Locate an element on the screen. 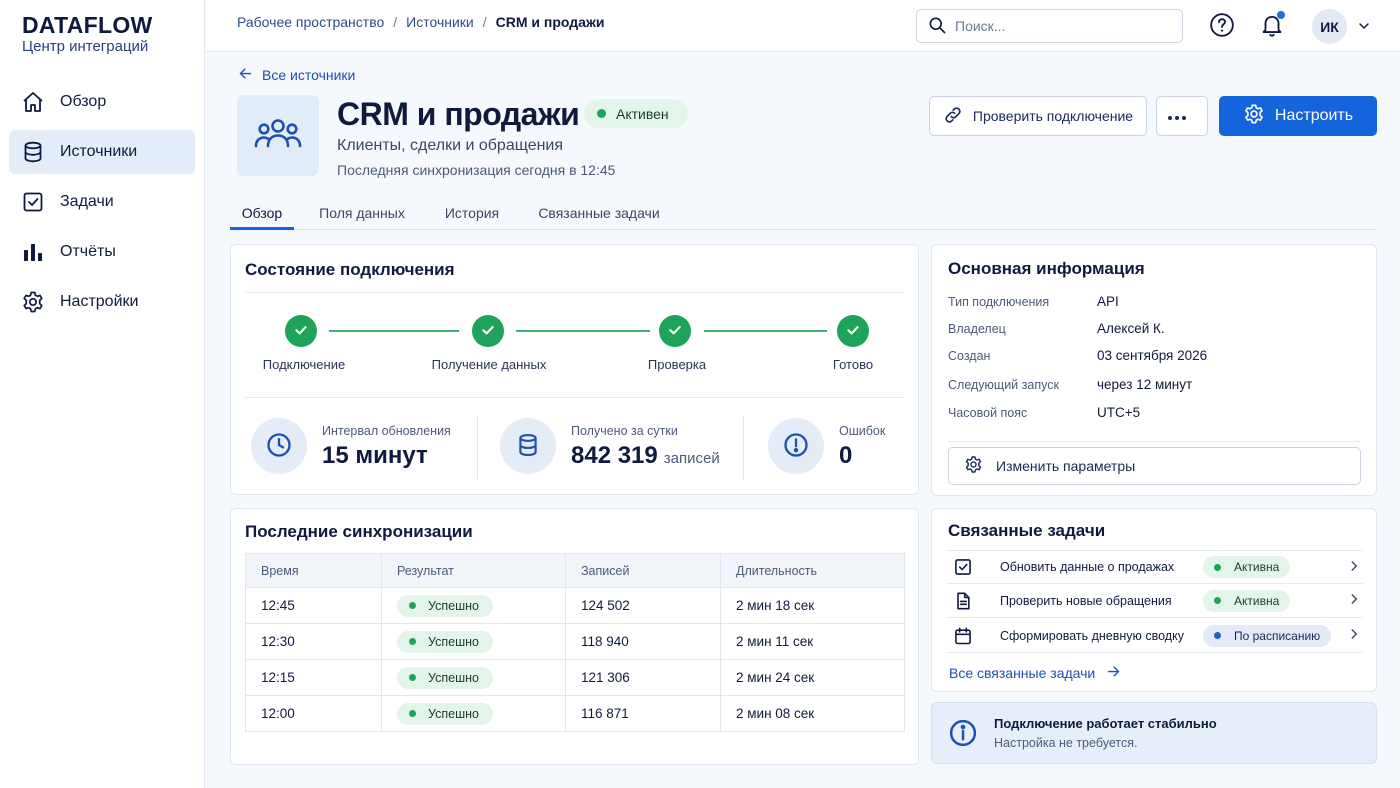 Image resolution: width=1400 pixels, height=788 pixels. checkbox-icon is located at coordinates (33, 202).